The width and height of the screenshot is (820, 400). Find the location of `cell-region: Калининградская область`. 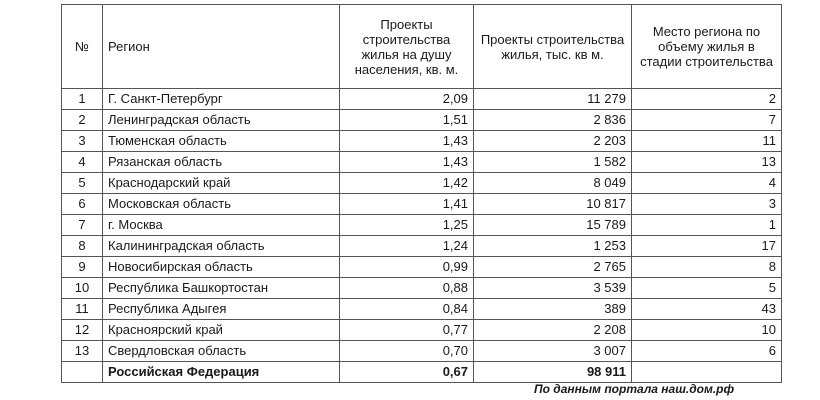

cell-region: Калининградская область is located at coordinates (221, 246).